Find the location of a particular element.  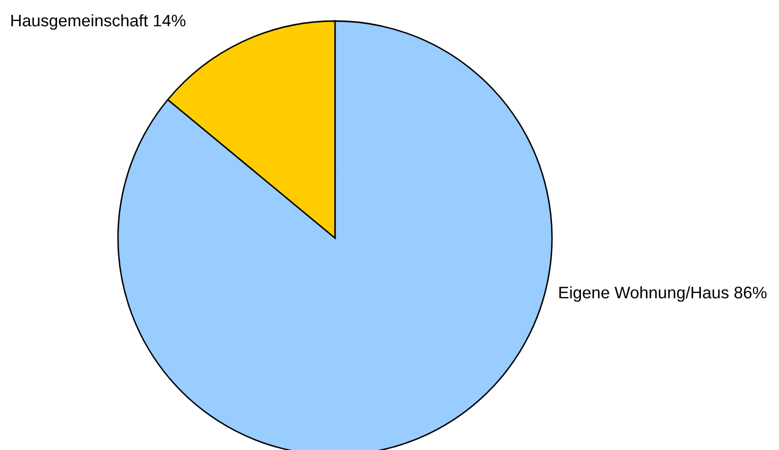

slice-label: Hausgemeinschaft 14% is located at coordinates (98, 22).